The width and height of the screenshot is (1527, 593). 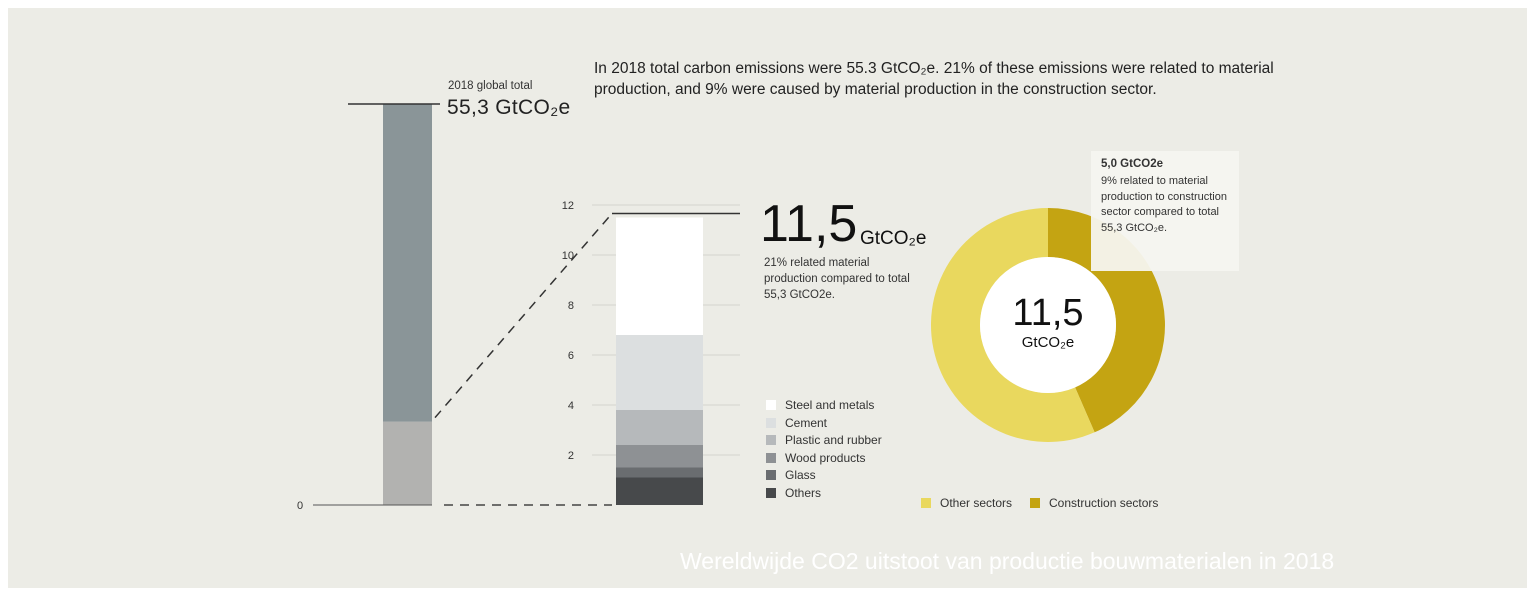 I want to click on legend-label: Others, so click(x=803, y=492).